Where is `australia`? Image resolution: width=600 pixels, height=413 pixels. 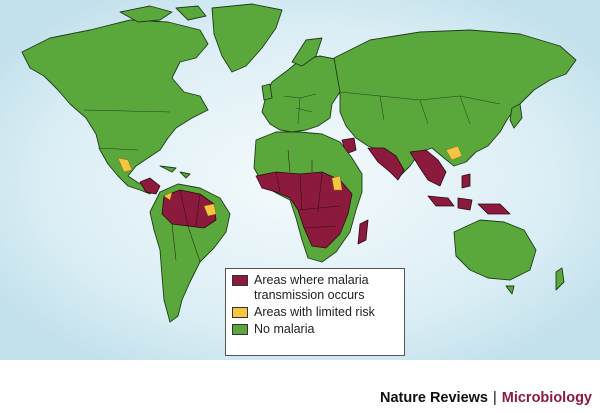 australia is located at coordinates (495, 250).